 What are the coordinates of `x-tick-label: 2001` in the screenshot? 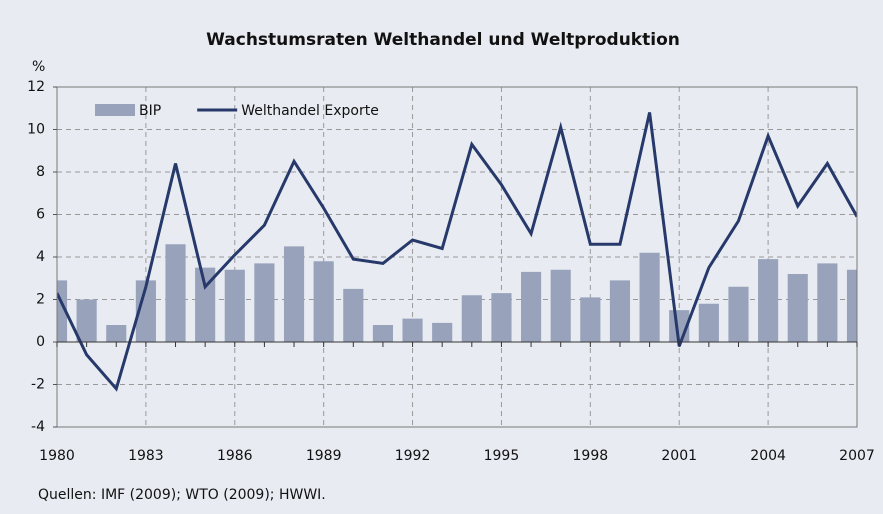 It's located at (679, 456).